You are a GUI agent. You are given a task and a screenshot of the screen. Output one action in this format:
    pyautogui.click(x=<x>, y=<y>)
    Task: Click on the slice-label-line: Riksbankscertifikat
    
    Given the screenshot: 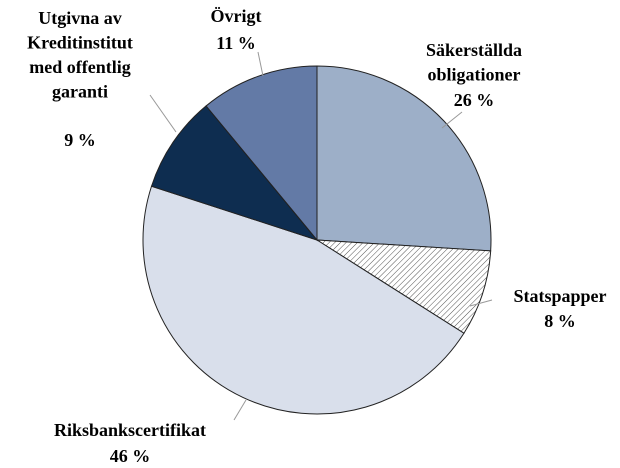 What is the action you would take?
    pyautogui.click(x=130, y=430)
    